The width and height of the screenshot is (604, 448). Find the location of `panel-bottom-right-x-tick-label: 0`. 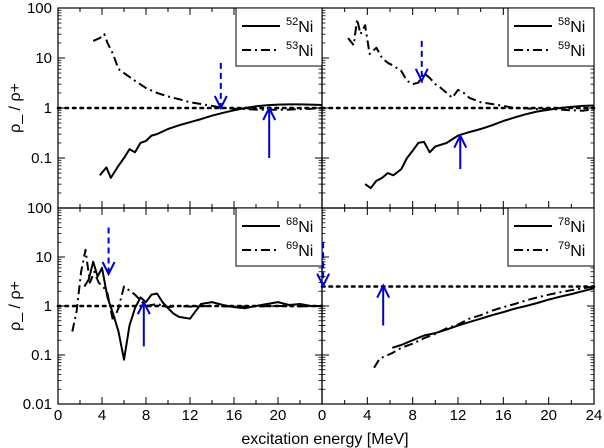

panel-bottom-right-x-tick-label: 0 is located at coordinates (322, 415).